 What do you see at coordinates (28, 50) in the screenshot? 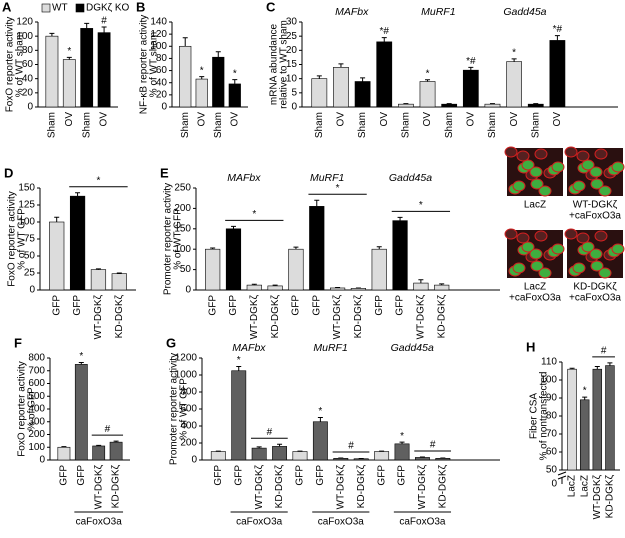
I see `y-tick-label: 80` at bounding box center [28, 50].